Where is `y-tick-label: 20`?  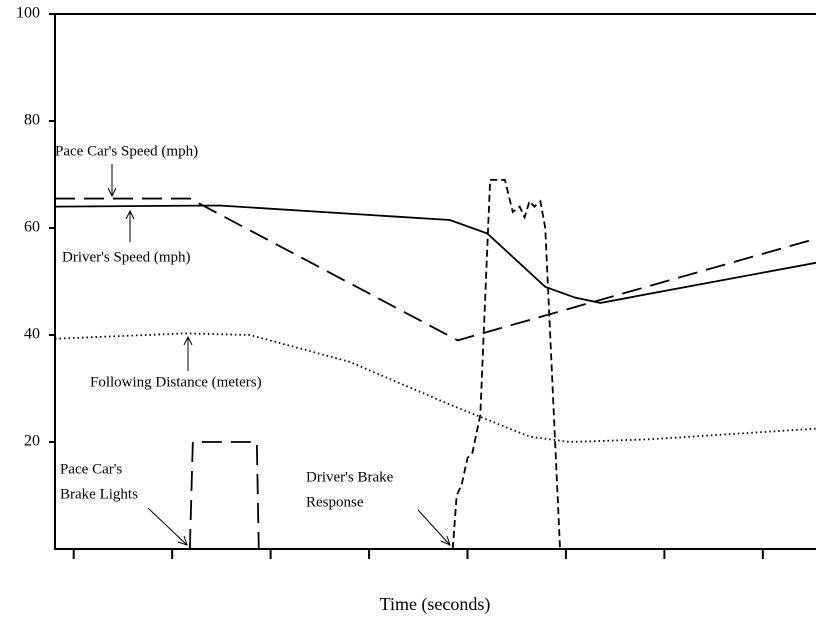
y-tick-label: 20 is located at coordinates (32, 441).